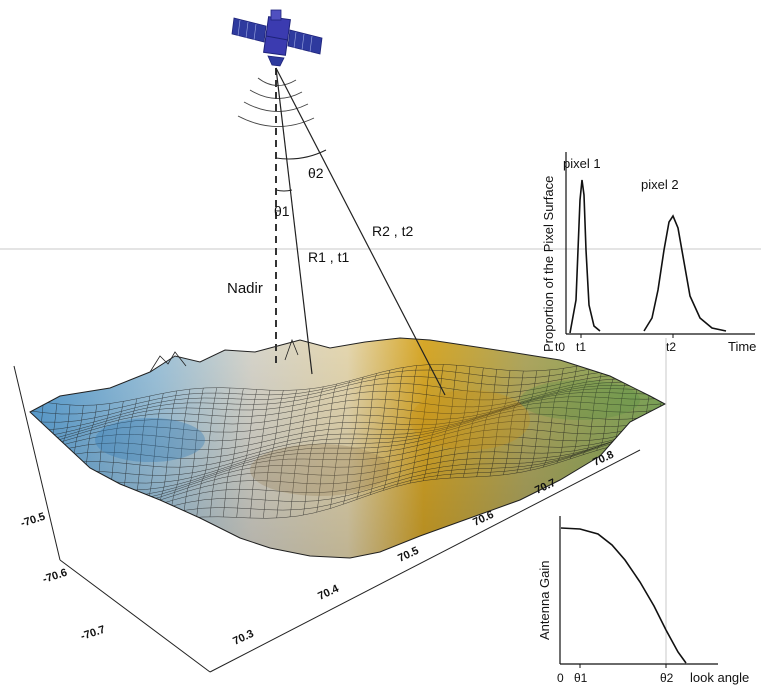 This screenshot has width=761, height=686. What do you see at coordinates (245, 288) in the screenshot?
I see `nadir-label: Nadir` at bounding box center [245, 288].